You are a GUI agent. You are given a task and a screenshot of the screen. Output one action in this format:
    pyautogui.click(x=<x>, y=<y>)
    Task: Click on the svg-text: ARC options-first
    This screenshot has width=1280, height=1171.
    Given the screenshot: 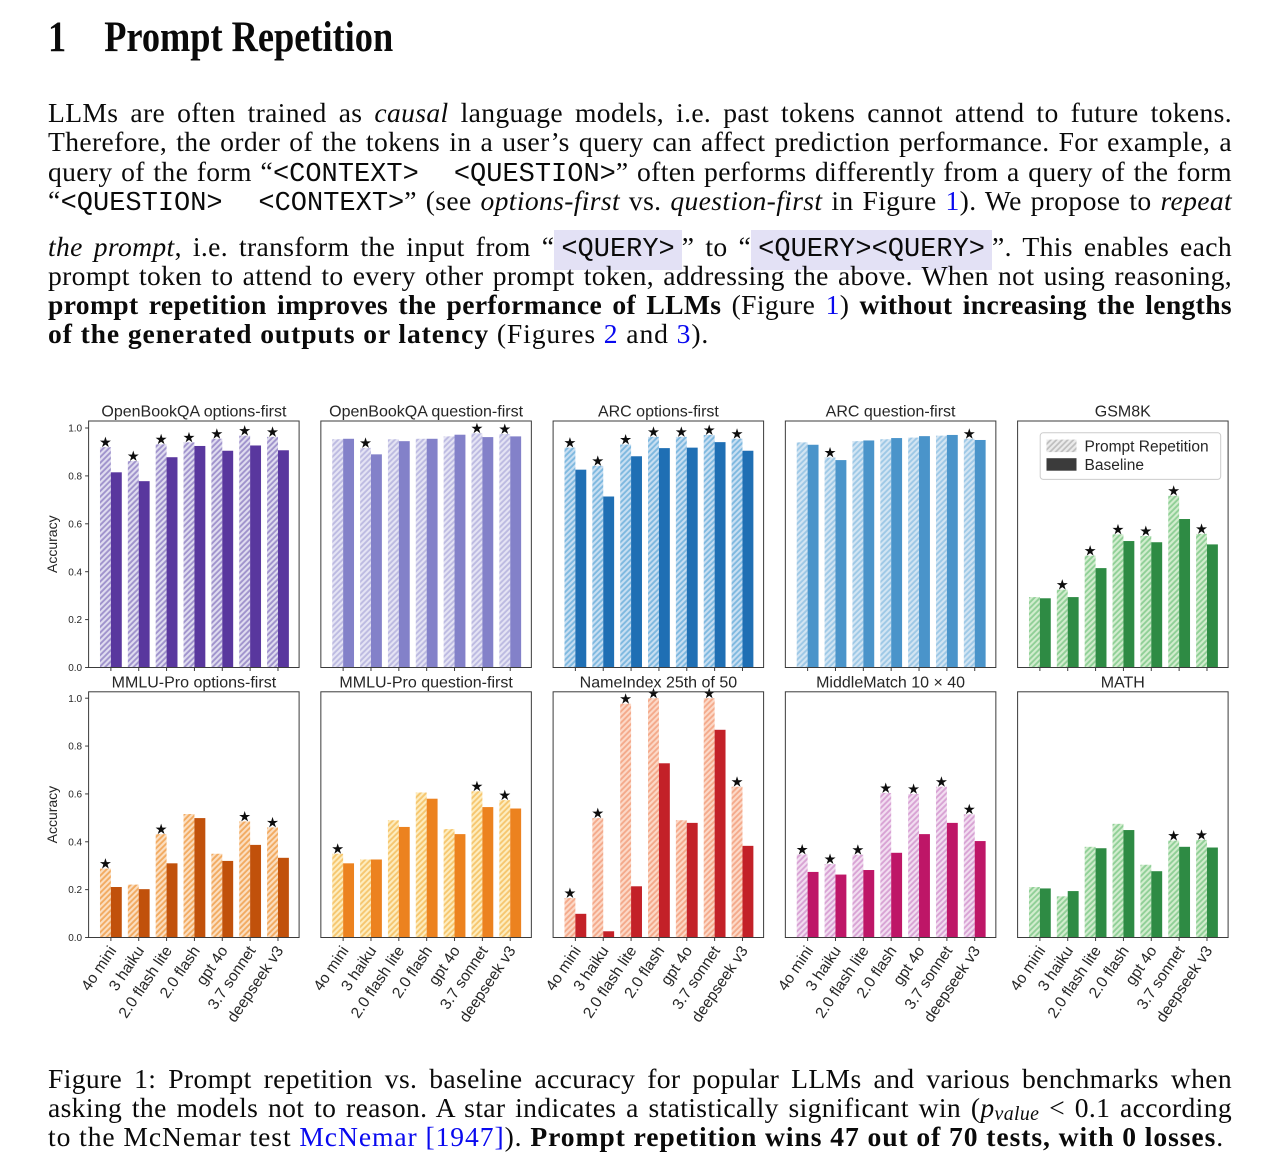 What is the action you would take?
    pyautogui.click(x=658, y=412)
    